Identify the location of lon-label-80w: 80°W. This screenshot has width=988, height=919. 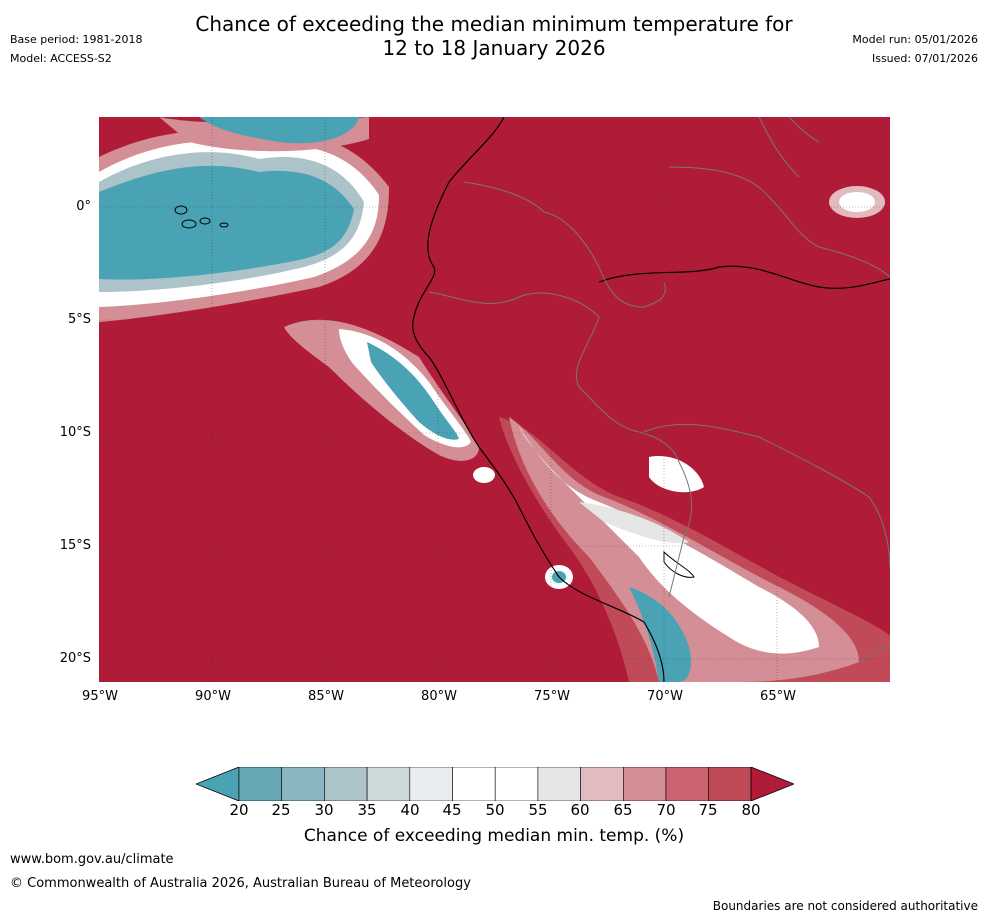
(439, 696).